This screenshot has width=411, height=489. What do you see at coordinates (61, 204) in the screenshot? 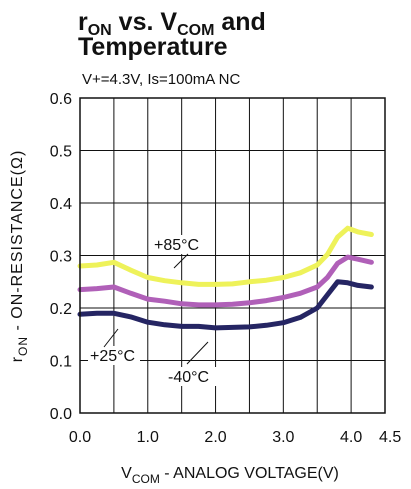
I see `y-tick-label: 0.4` at bounding box center [61, 204].